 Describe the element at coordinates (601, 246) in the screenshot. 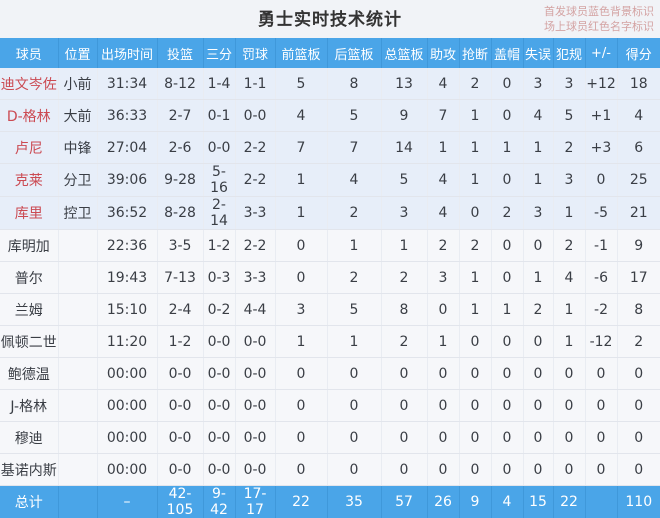

I see `stat-cell: -1` at that location.